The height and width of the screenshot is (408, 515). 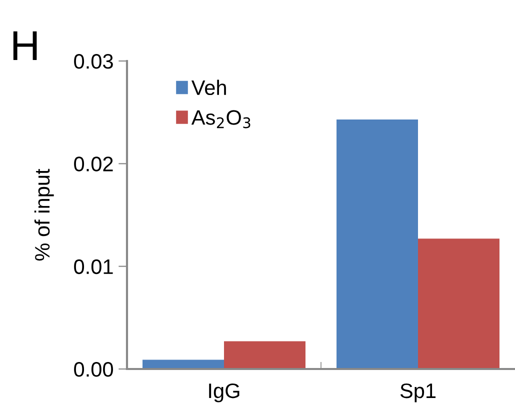 I want to click on legend-label: Veh, so click(x=208, y=88).